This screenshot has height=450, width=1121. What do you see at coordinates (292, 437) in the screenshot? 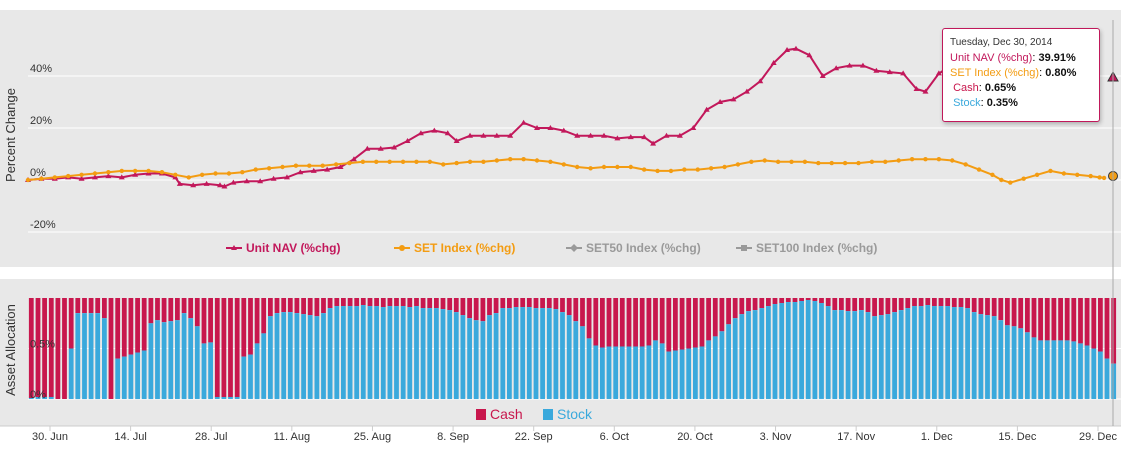
I see `x-axis-tick-label: 11. Aug` at bounding box center [292, 437].